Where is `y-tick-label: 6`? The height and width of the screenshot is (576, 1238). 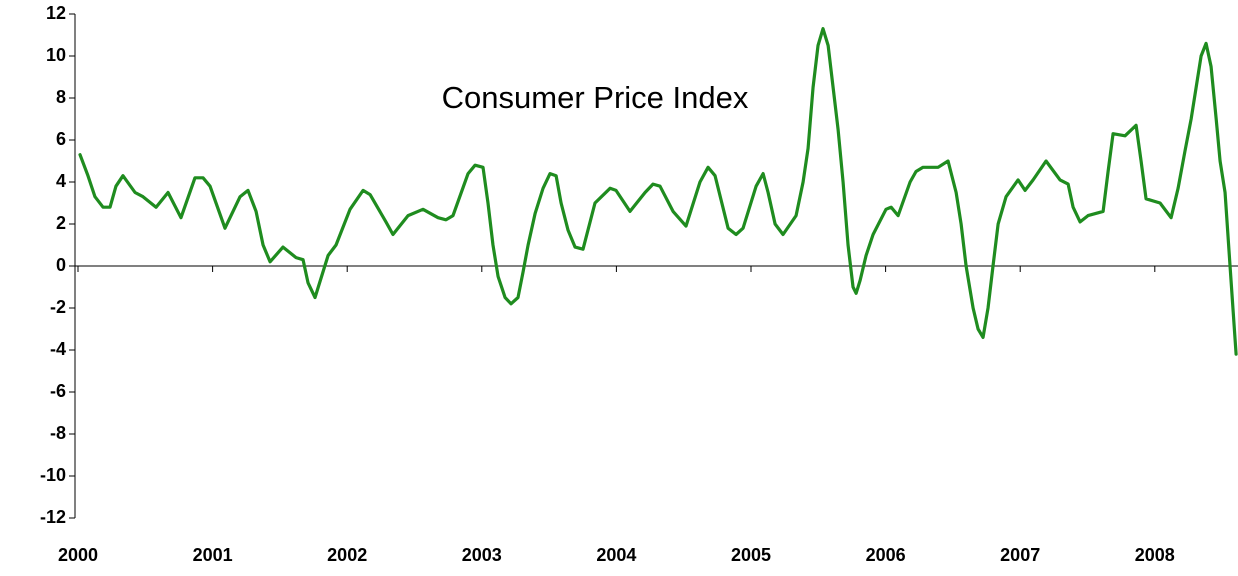
y-tick-label: 6 is located at coordinates (61, 139).